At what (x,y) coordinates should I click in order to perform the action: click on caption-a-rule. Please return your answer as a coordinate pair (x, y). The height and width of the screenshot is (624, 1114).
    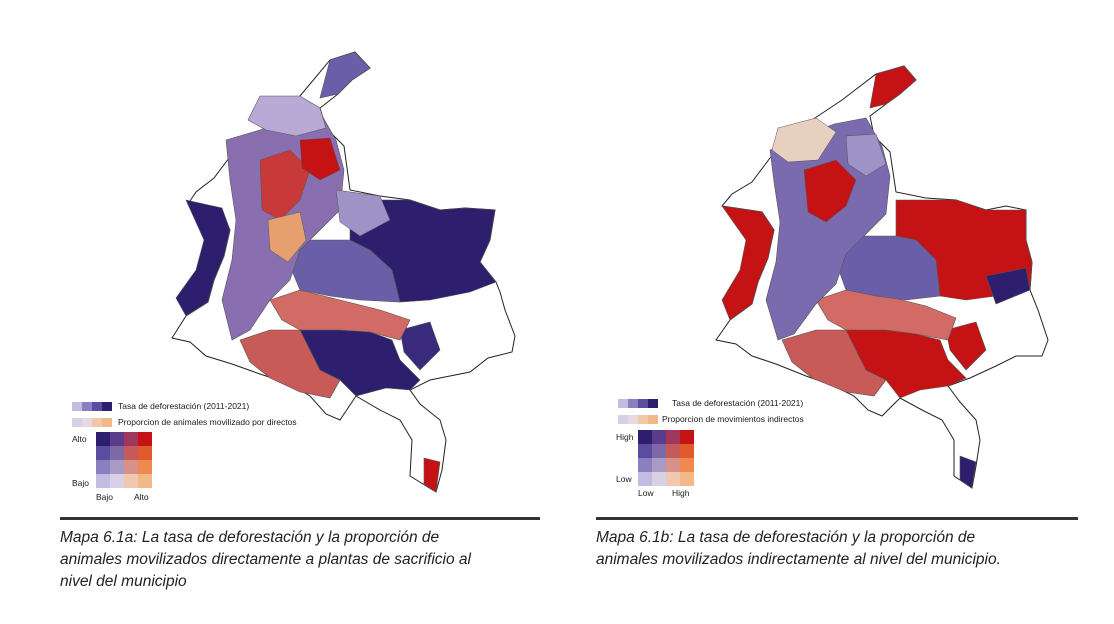
    Looking at the image, I should click on (300, 518).